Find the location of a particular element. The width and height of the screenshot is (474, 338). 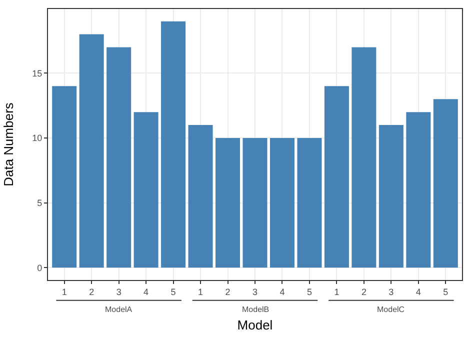

y-tick-label: 5 is located at coordinates (39, 203).